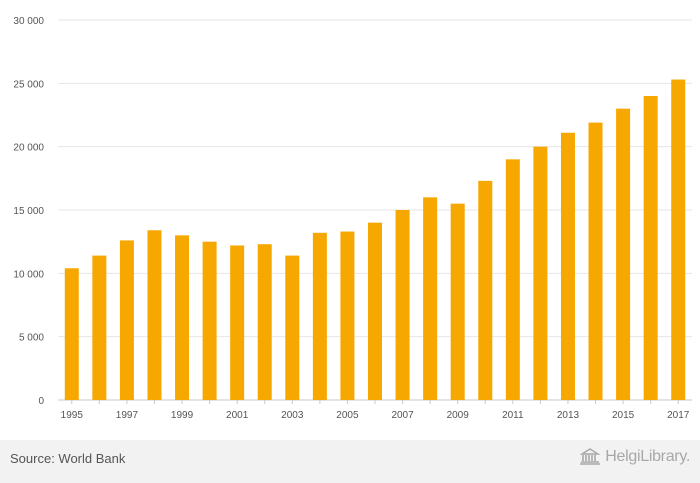 The height and width of the screenshot is (483, 700). What do you see at coordinates (568, 415) in the screenshot?
I see `x-tick-label: 2013` at bounding box center [568, 415].